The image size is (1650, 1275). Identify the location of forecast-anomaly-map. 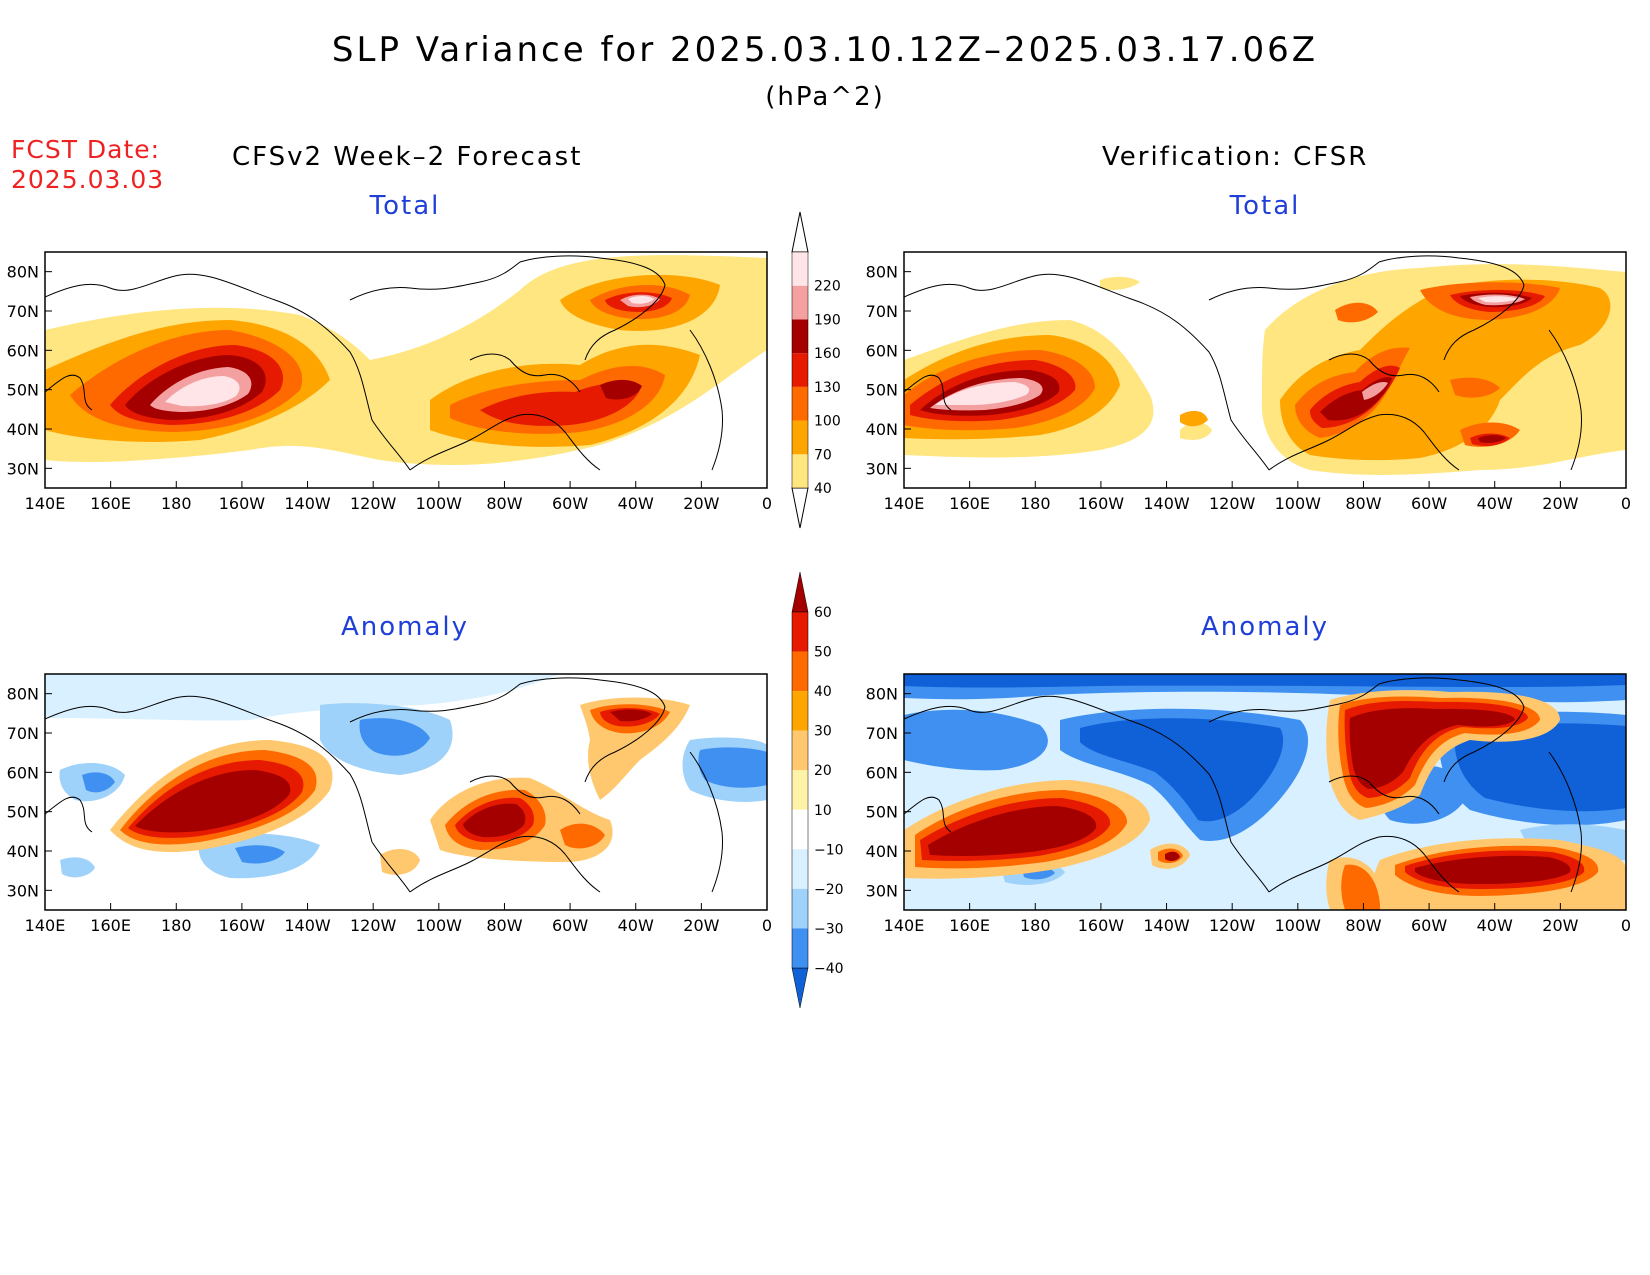
(406, 792).